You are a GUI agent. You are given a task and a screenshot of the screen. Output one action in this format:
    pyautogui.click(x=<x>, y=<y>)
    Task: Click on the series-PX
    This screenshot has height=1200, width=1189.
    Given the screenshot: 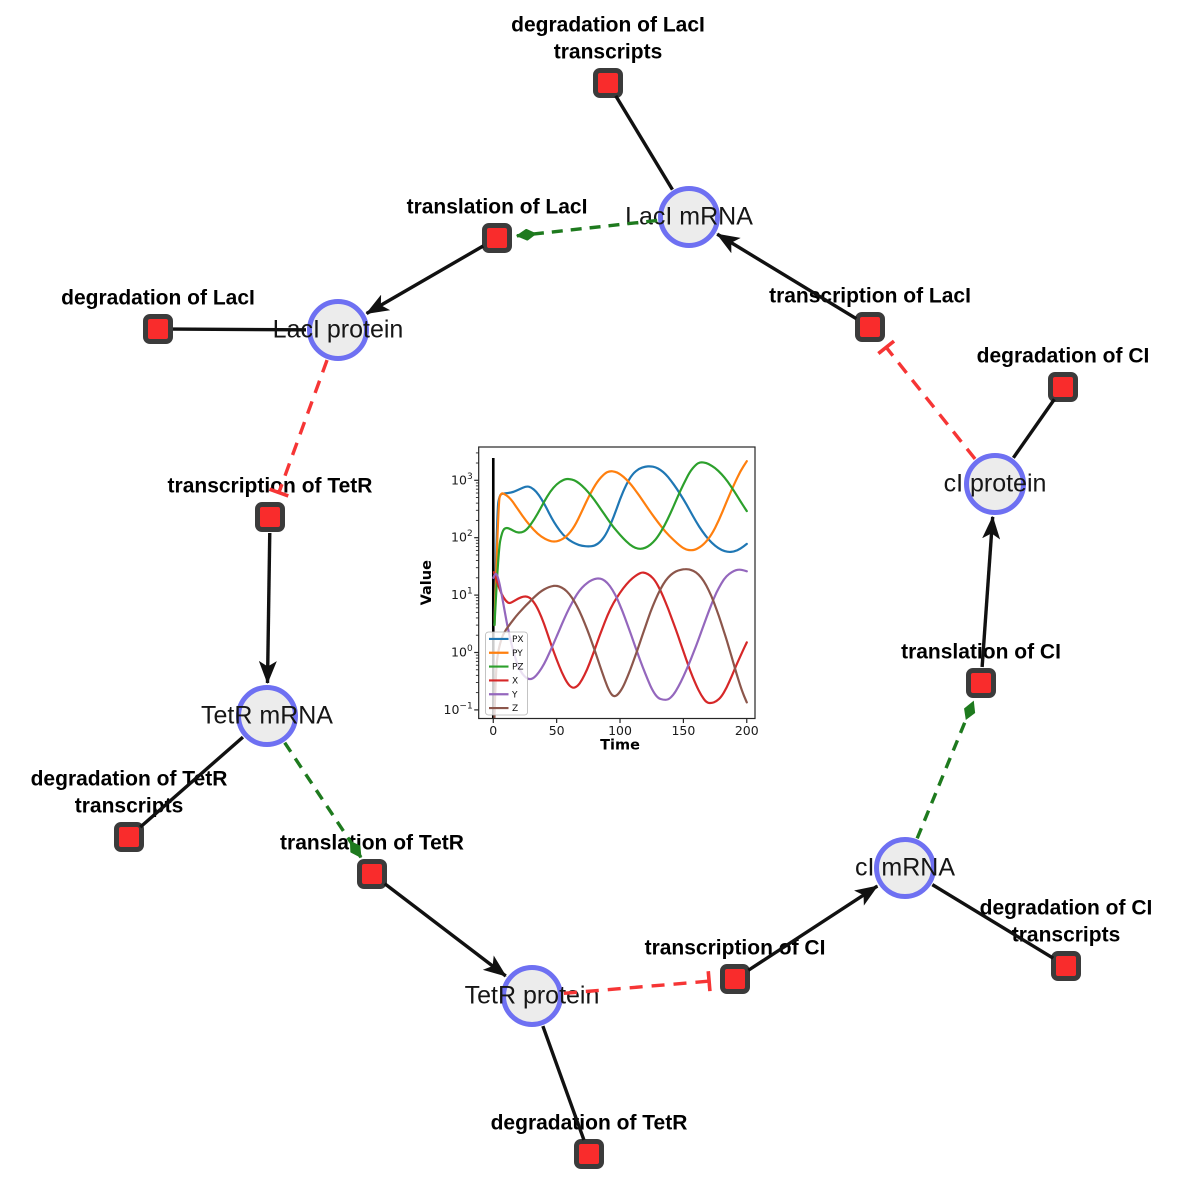 What is the action you would take?
    pyautogui.click(x=620, y=546)
    